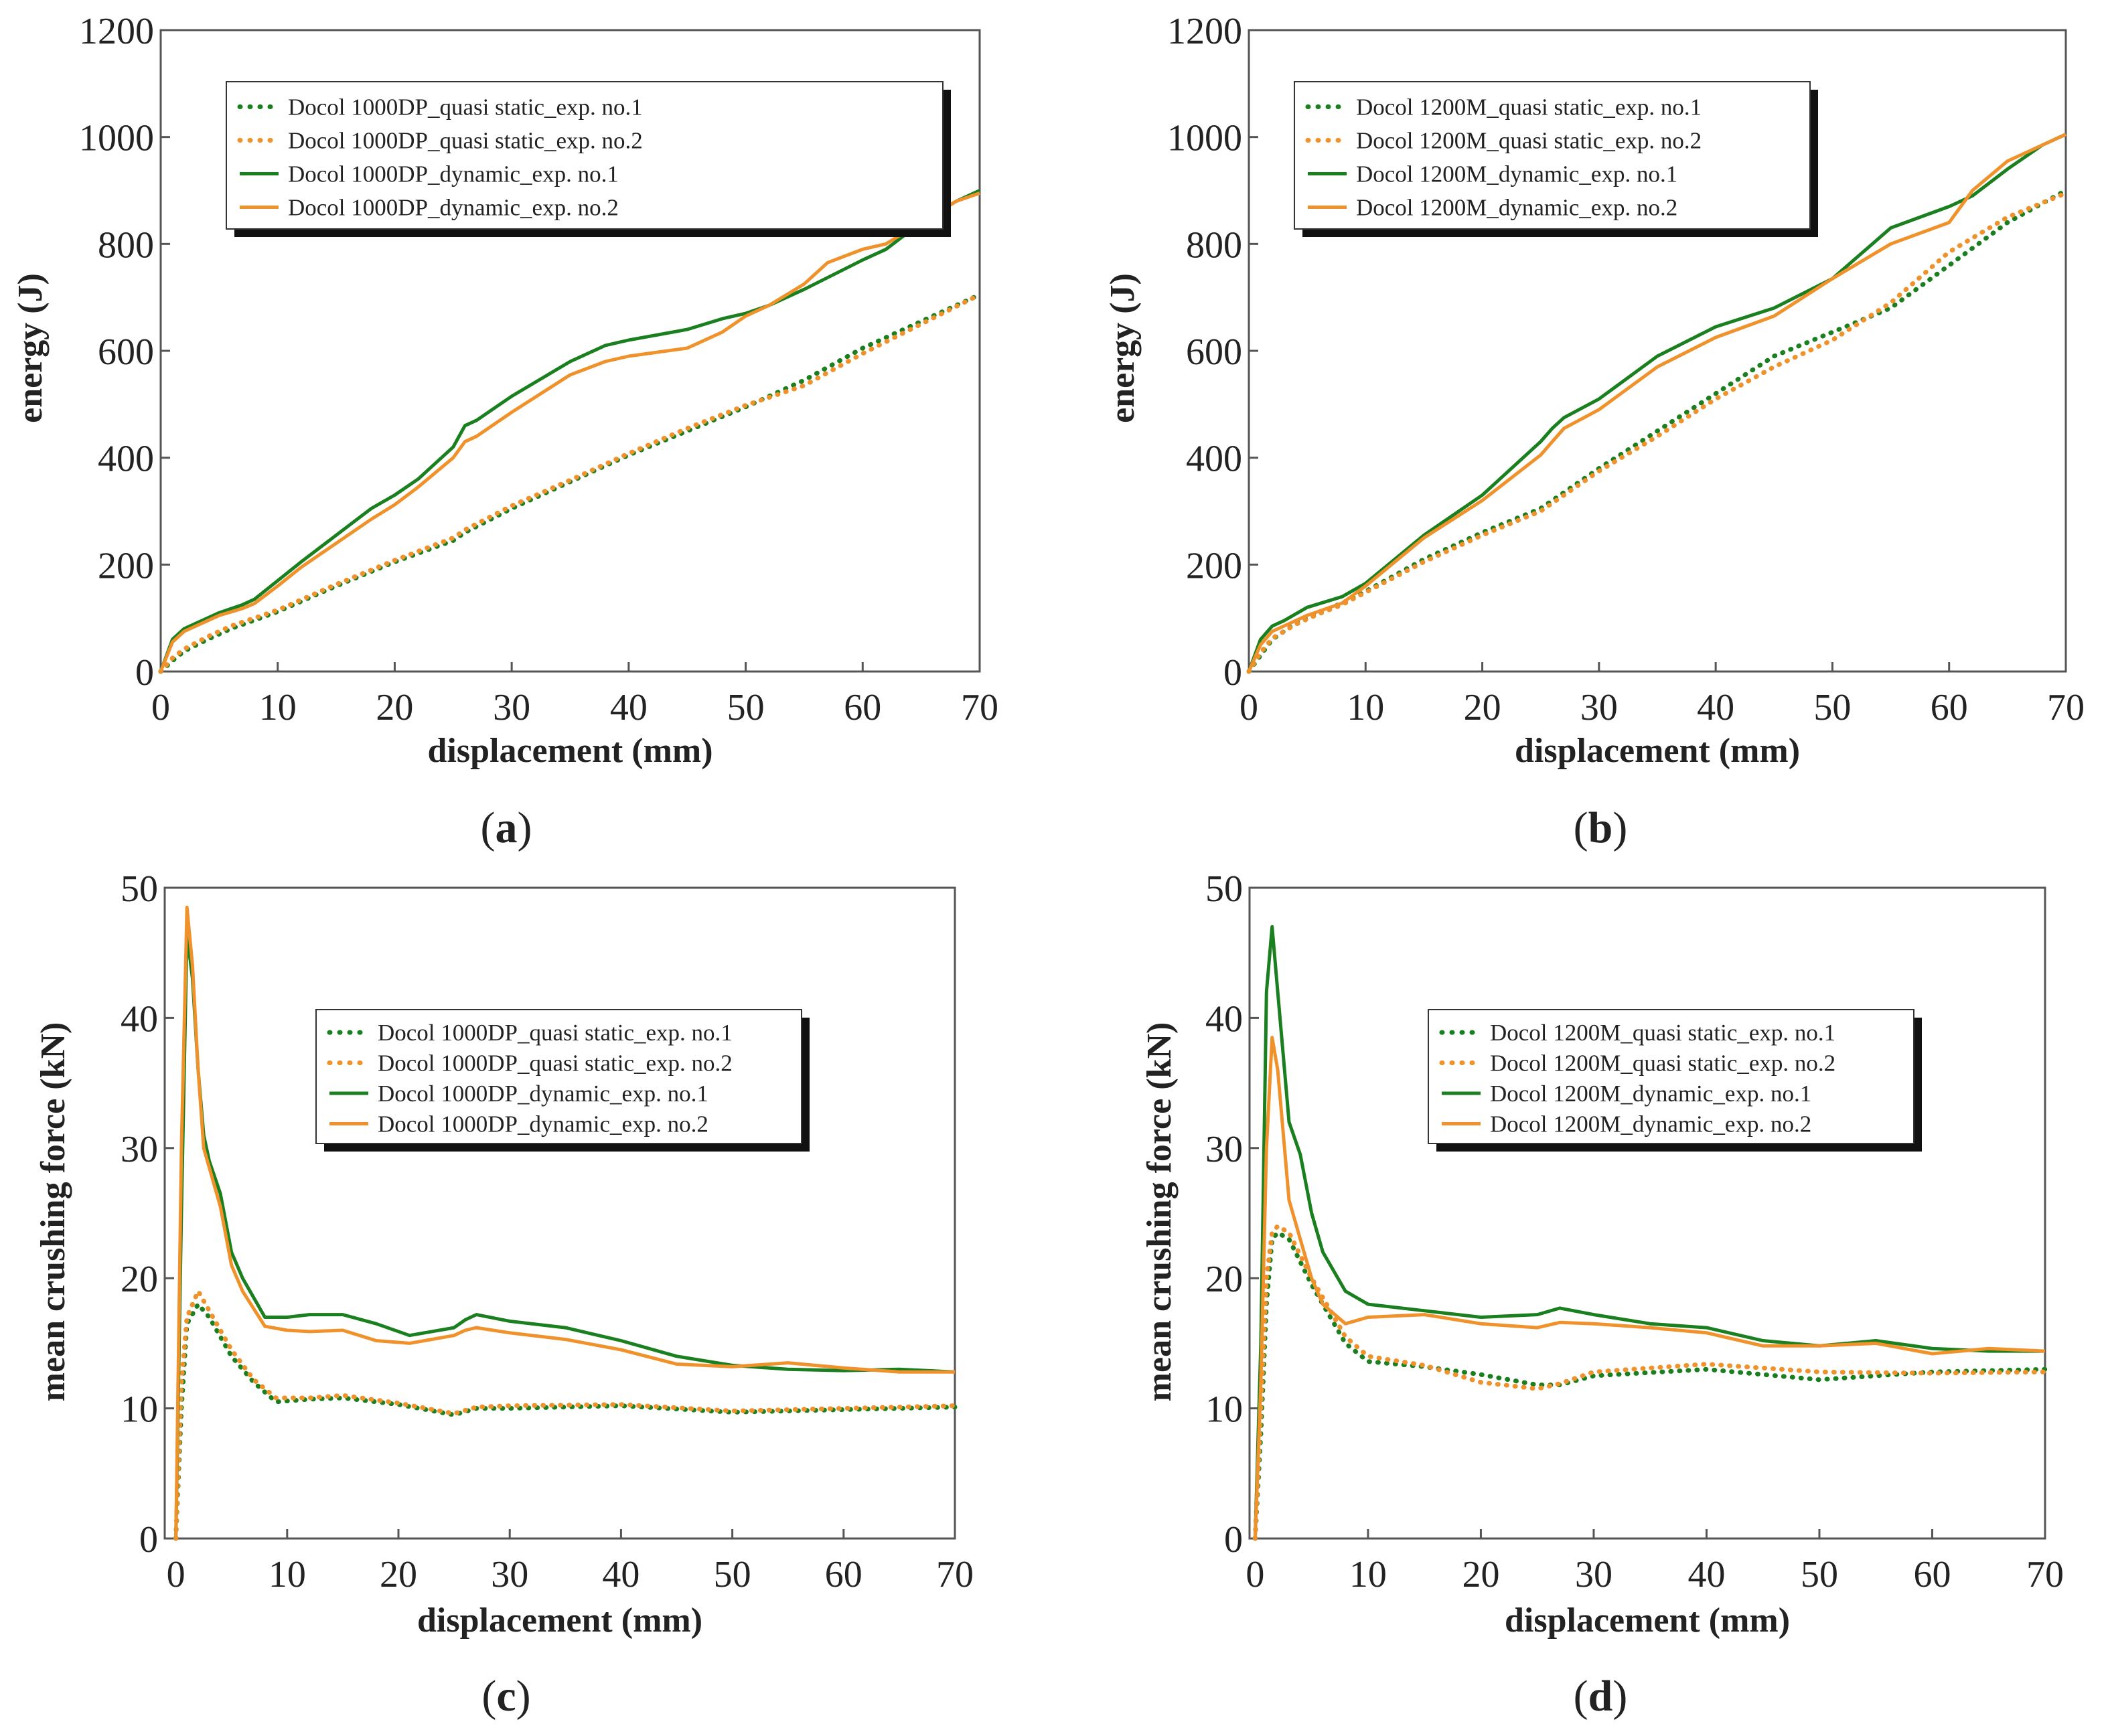  Describe the element at coordinates (505, 1696) in the screenshot. I see `panel-caption: (c)` at that location.